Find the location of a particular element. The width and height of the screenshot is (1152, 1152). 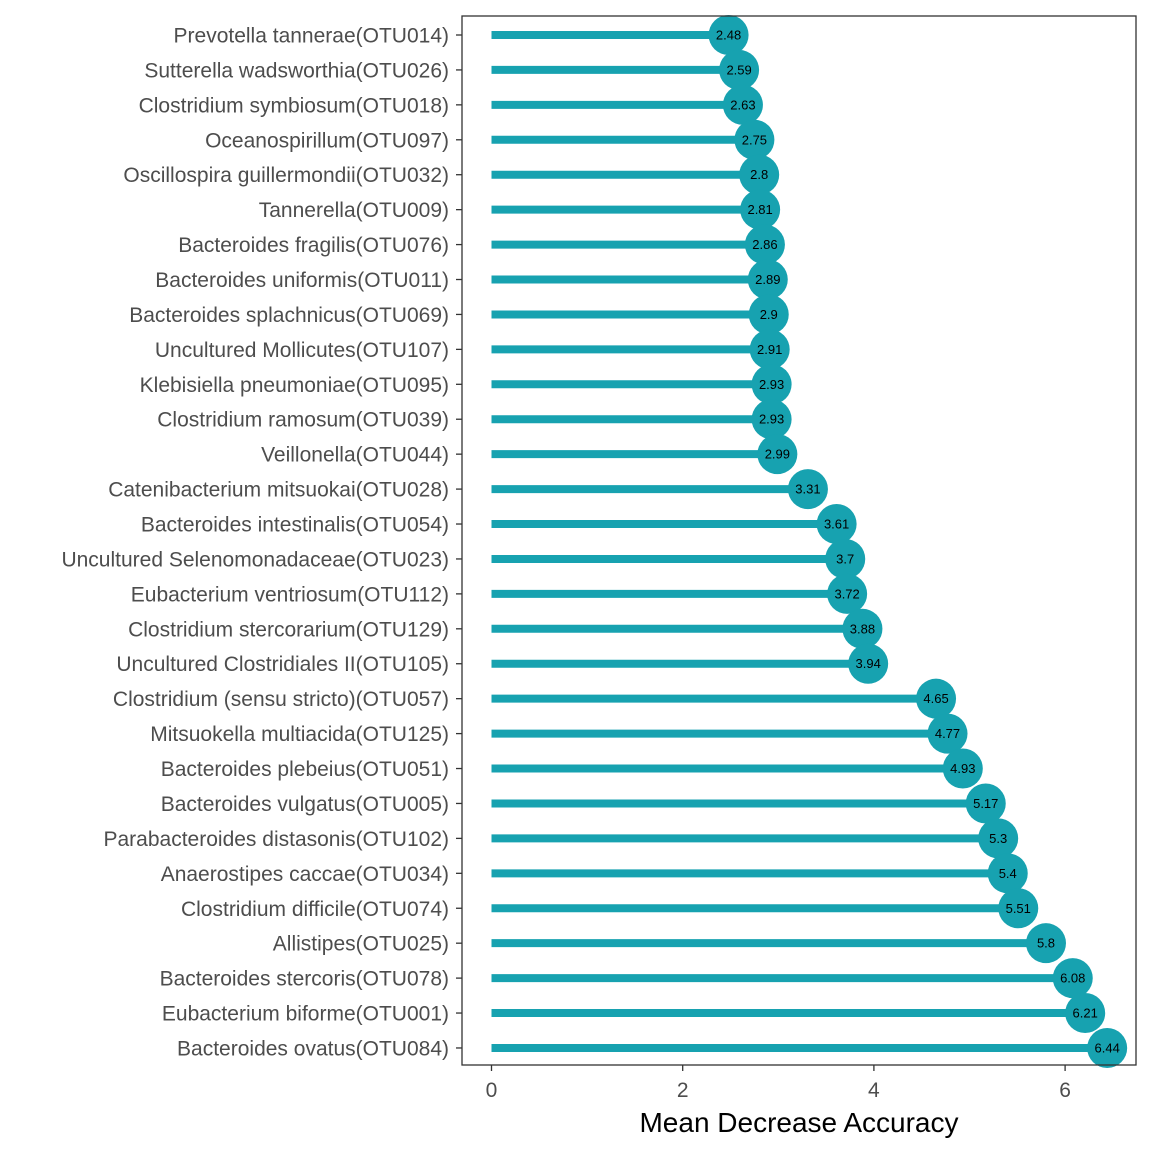

value-label: 6.21 is located at coordinates (1085, 1013).